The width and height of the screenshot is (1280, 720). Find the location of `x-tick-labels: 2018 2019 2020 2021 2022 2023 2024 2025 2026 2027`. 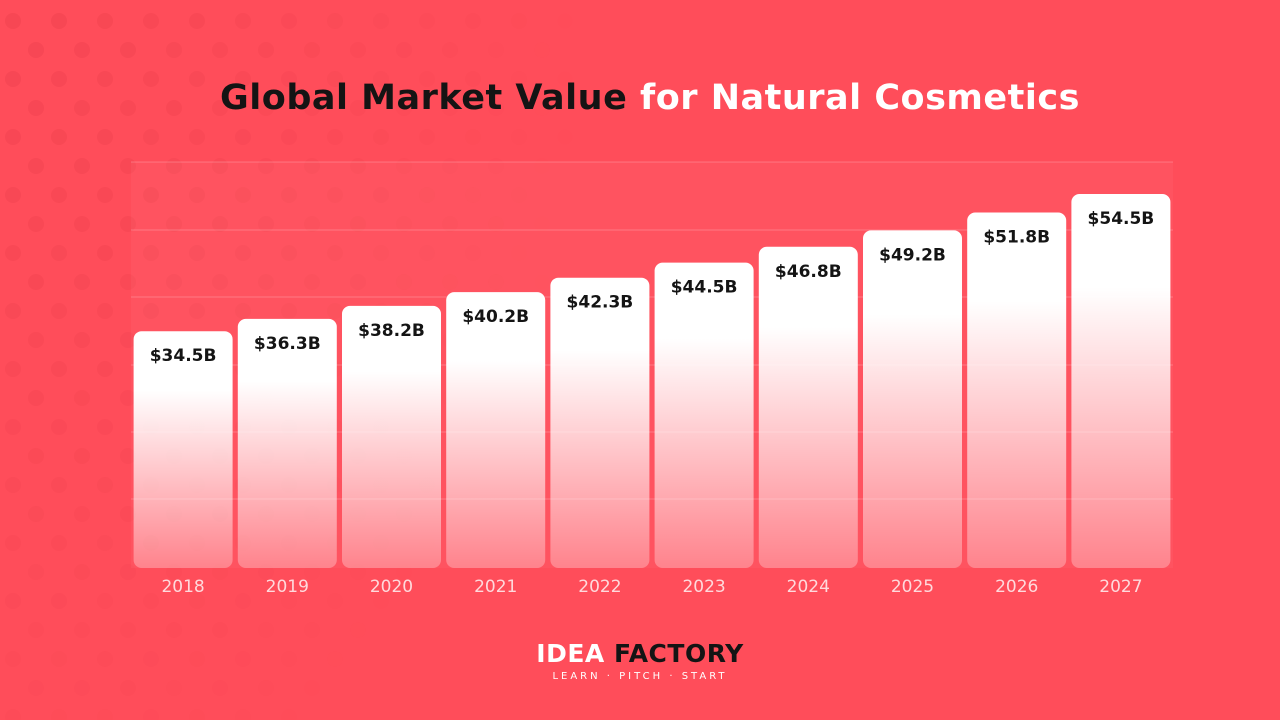

x-tick-labels: 2018 2019 2020 2021 2022 2023 2024 2025 2026 2027 is located at coordinates (651, 587).